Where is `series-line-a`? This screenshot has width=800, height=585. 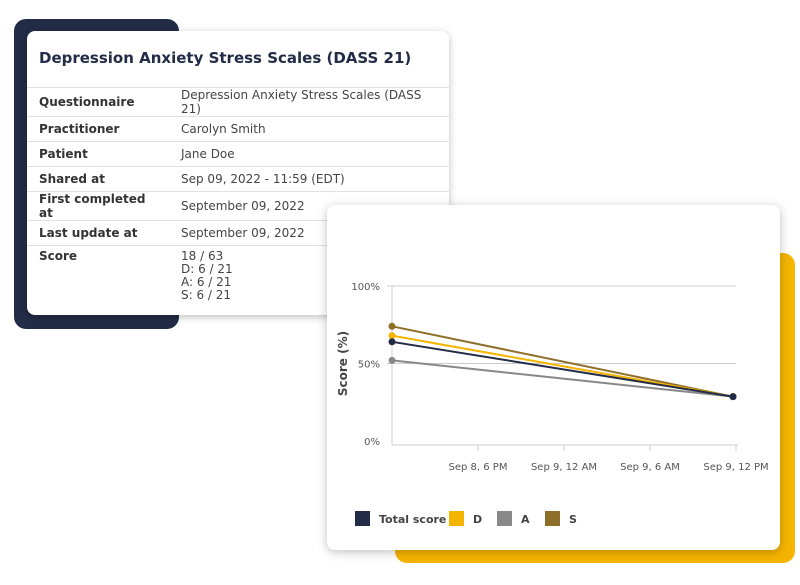 series-line-a is located at coordinates (562, 378).